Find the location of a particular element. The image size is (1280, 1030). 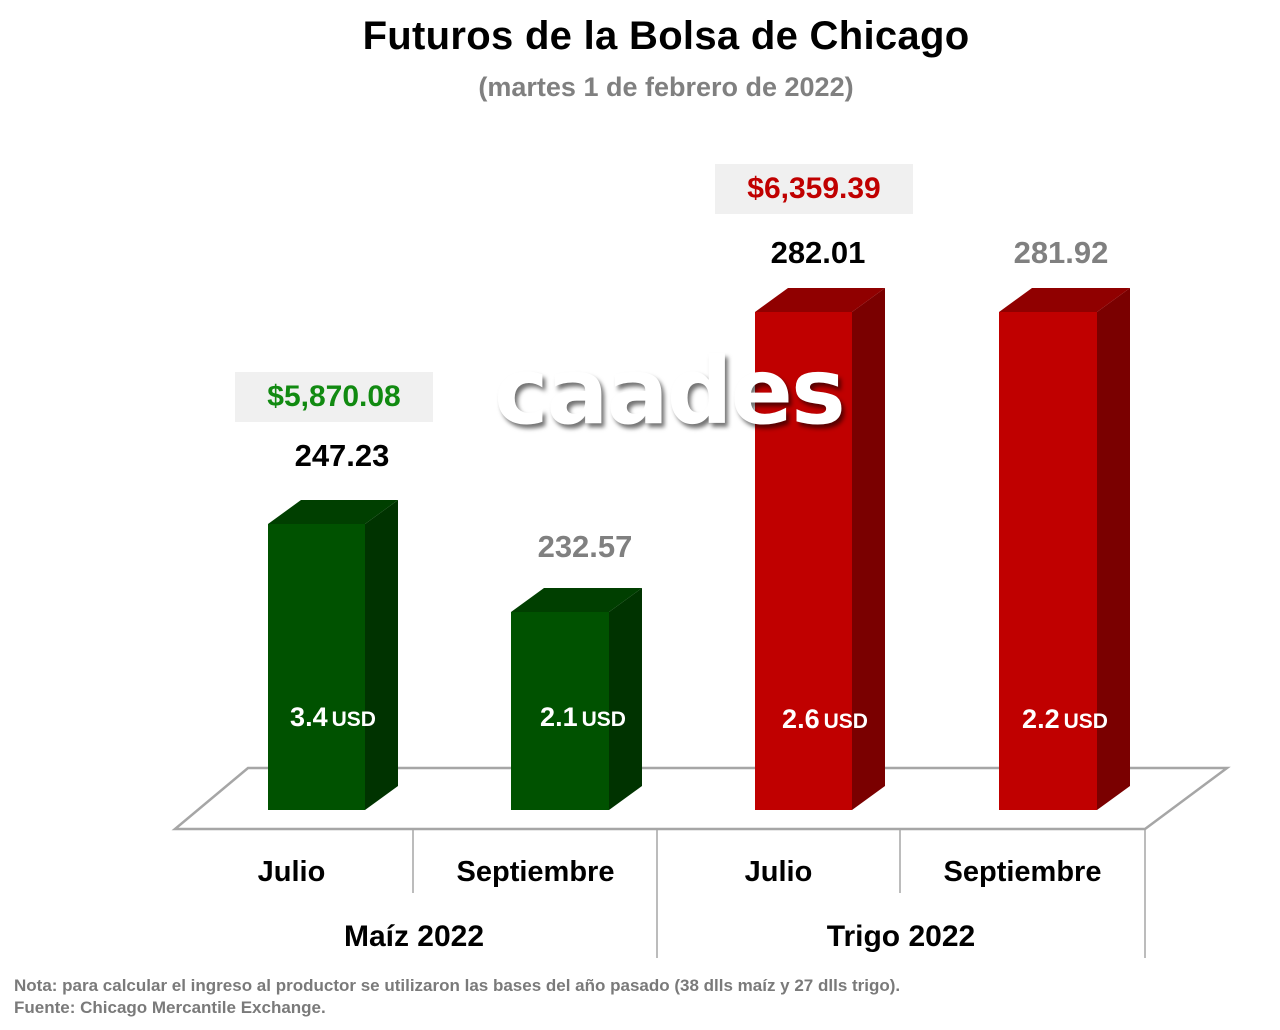

chart-title: Futuros de la Bolsa de Chicago is located at coordinates (666, 36).